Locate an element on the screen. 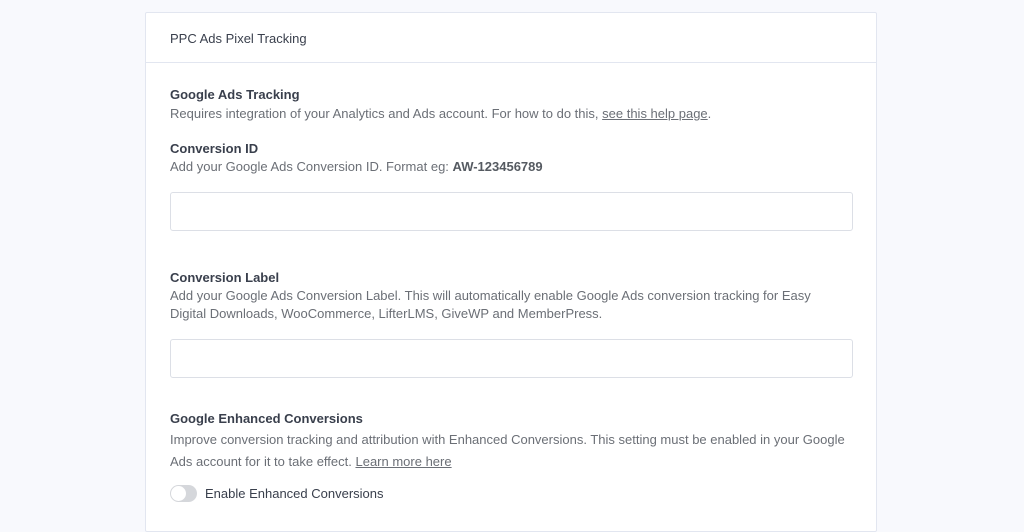 Image resolution: width=1024 pixels, height=532 pixels. format-example: AW-123456789 is located at coordinates (497, 166).